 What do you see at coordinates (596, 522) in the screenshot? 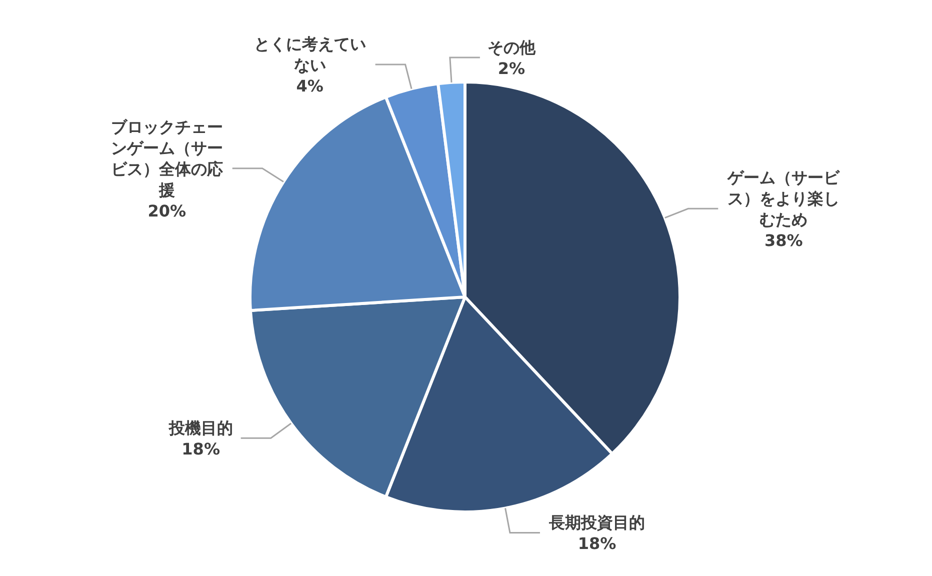
I see `slice-label: 長期投資目的` at bounding box center [596, 522].